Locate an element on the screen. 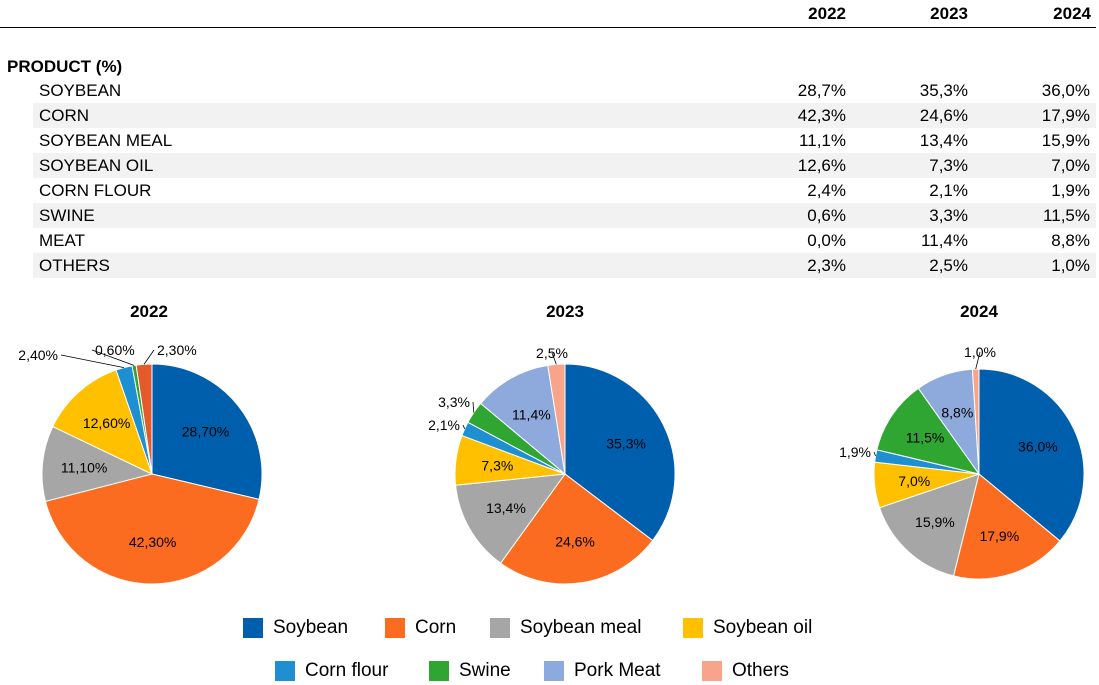  pie-data-label: 0,60% is located at coordinates (115, 350).